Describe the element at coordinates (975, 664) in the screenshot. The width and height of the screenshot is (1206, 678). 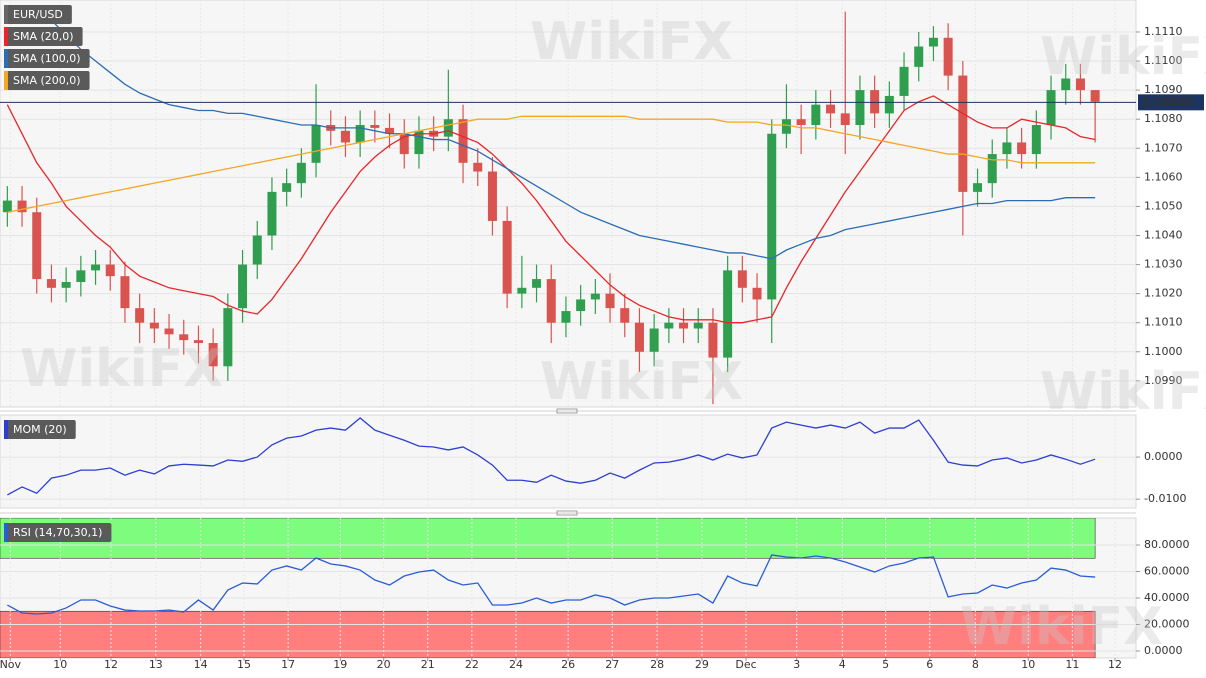
I see `x-tick-label: 8` at that location.